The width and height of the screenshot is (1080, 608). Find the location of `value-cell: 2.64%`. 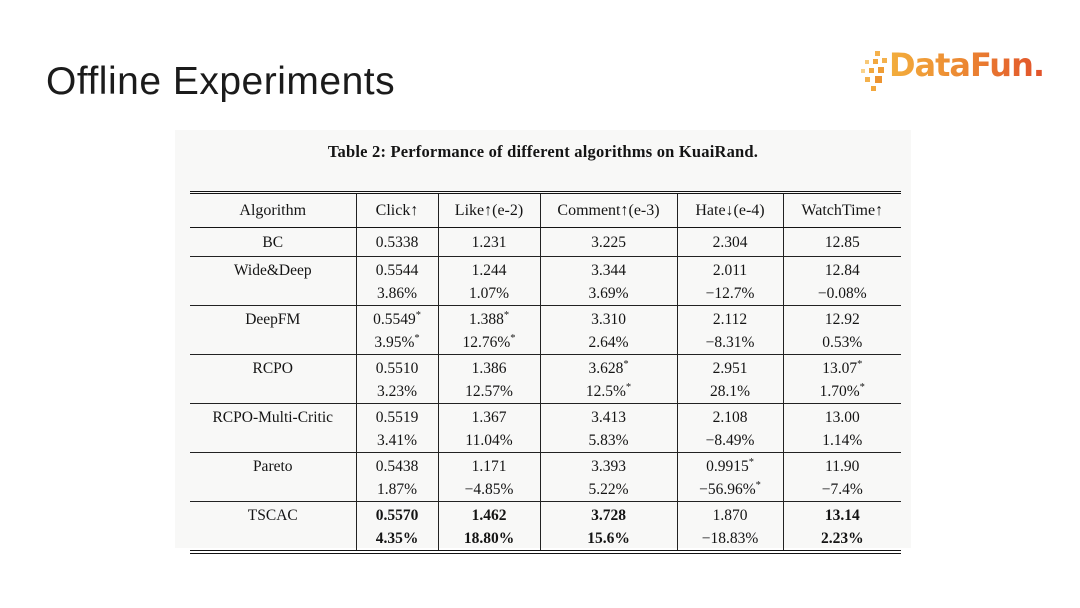

value-cell: 2.64% is located at coordinates (608, 343).